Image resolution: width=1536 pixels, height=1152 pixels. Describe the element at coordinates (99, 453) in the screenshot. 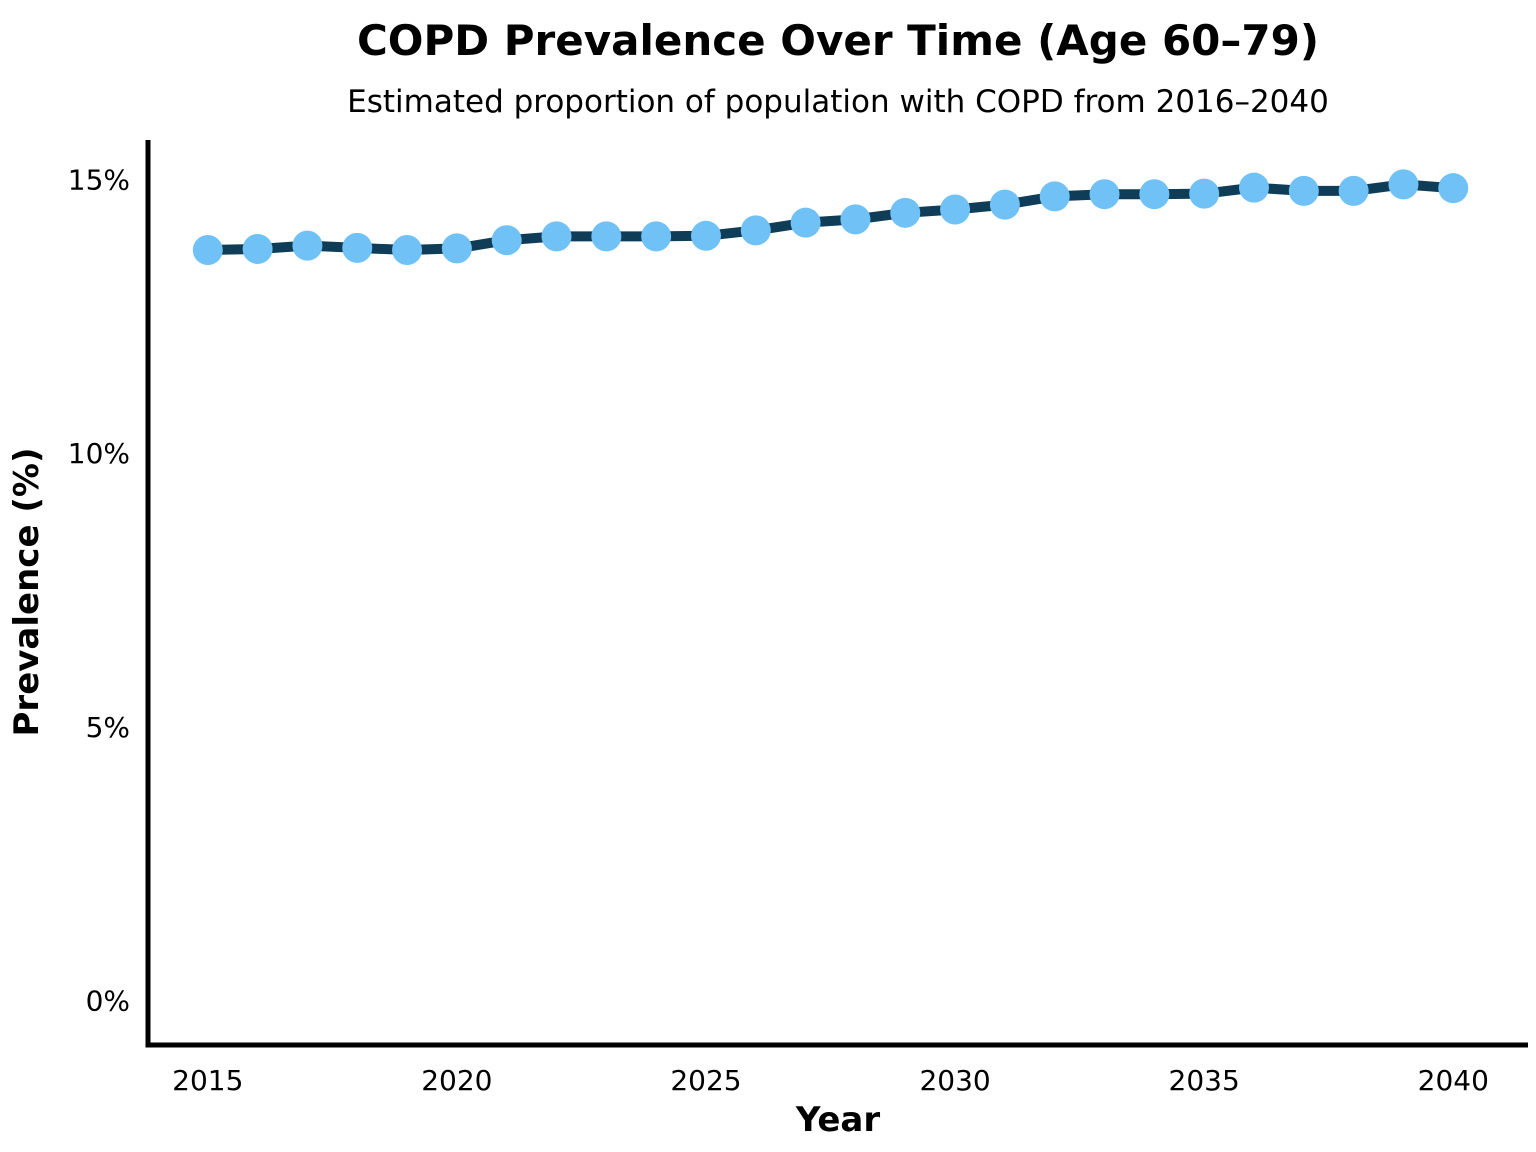

I see `y-tick-label: 10%` at that location.